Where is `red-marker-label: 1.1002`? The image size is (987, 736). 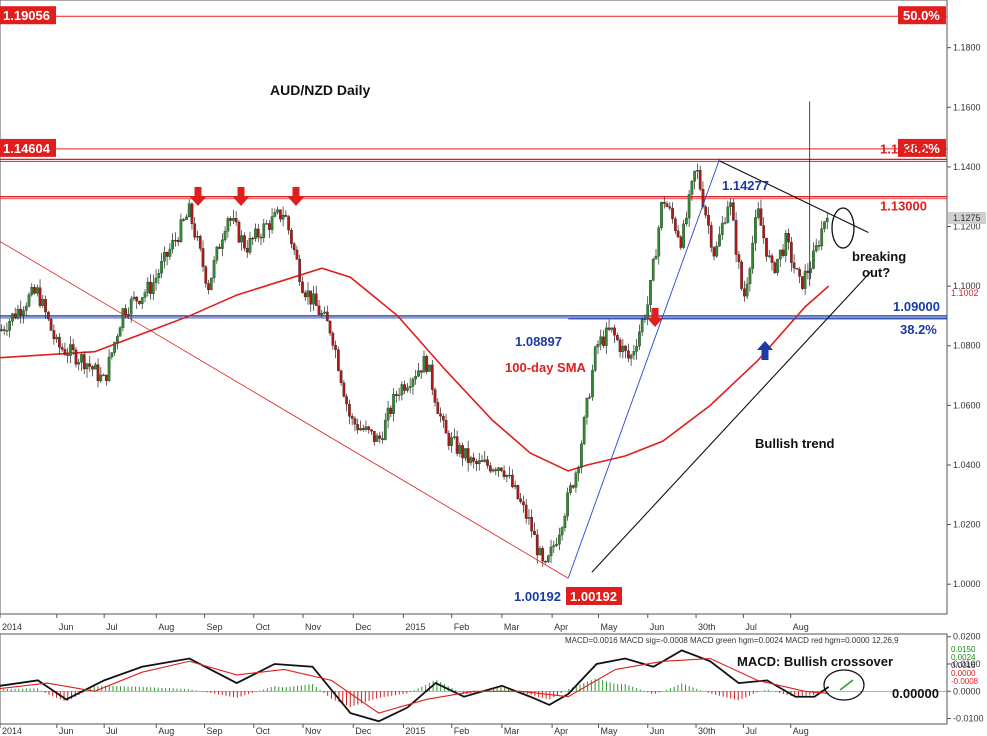 red-marker-label: 1.1002 is located at coordinates (965, 293).